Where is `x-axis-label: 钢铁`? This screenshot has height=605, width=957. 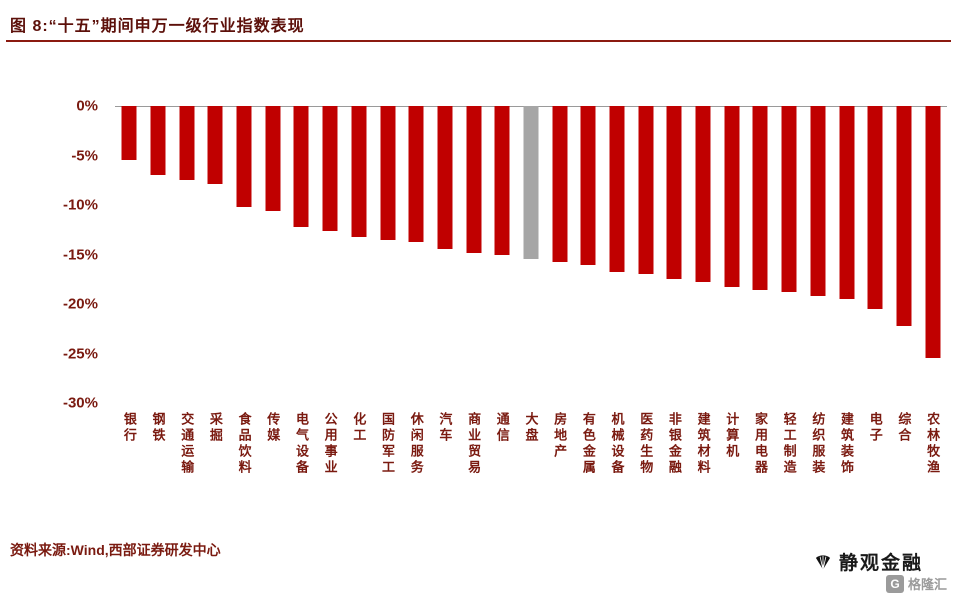
x-axis-label: 钢铁 is located at coordinates (158, 428).